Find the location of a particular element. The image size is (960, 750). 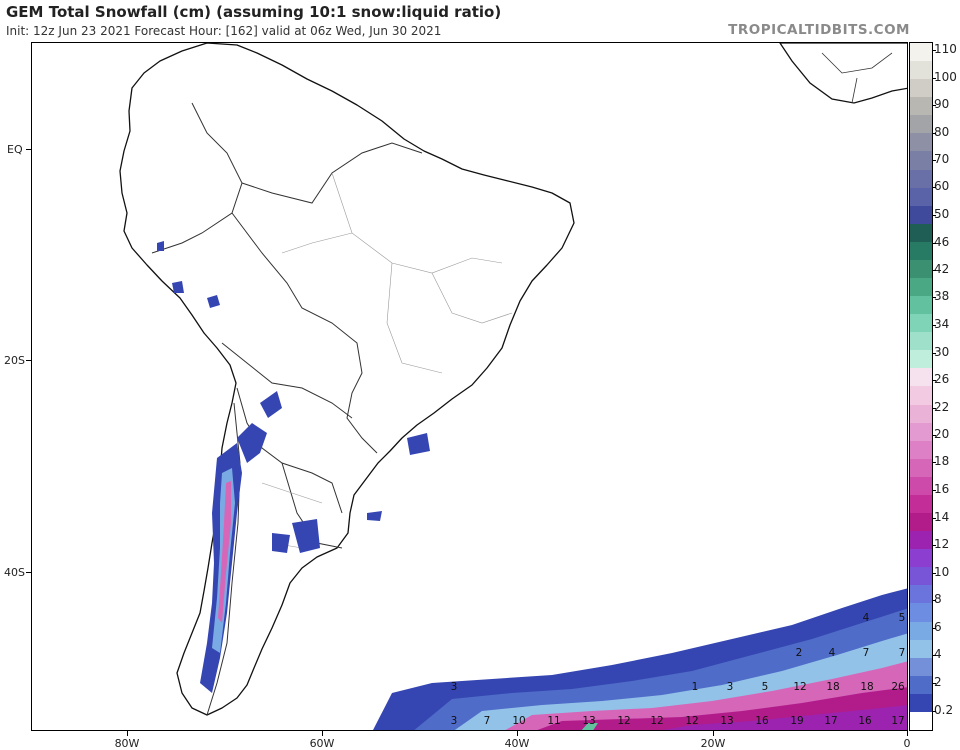

lat-label-20s: 20S is located at coordinates (14, 360).